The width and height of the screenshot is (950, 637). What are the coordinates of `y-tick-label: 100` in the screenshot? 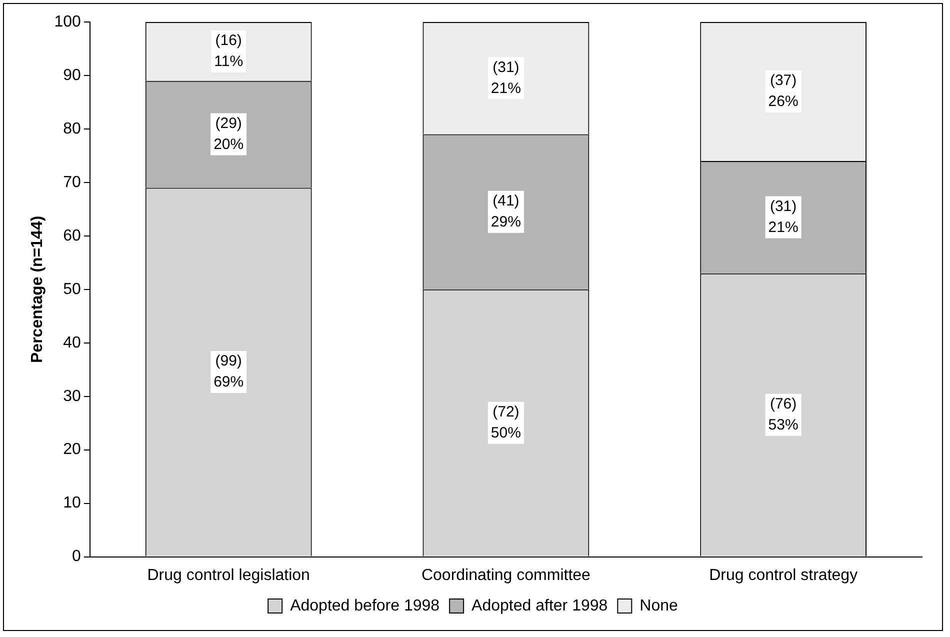 It's located at (67, 21).